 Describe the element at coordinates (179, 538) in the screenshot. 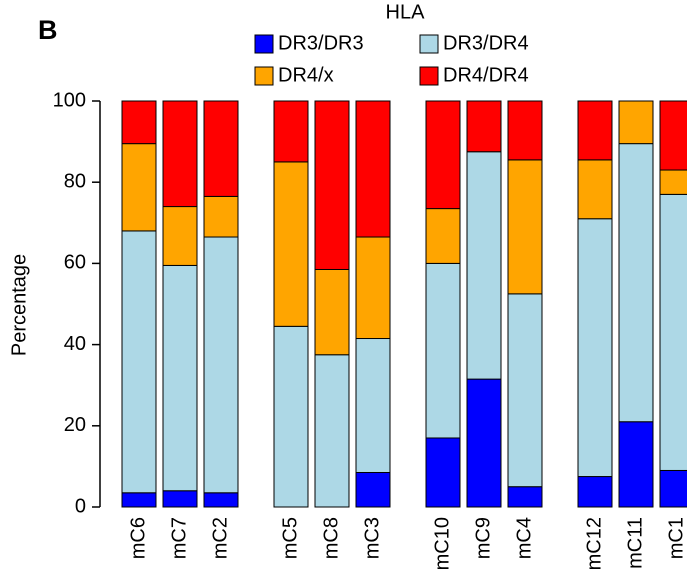

I see `x-tick-label: mC7` at that location.